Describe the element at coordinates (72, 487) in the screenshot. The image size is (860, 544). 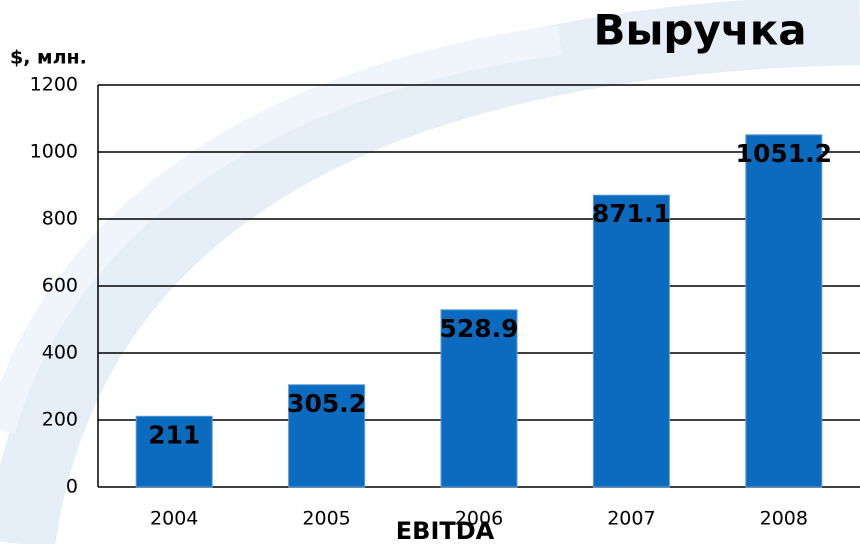
I see `y-tick-label: 0` at that location.